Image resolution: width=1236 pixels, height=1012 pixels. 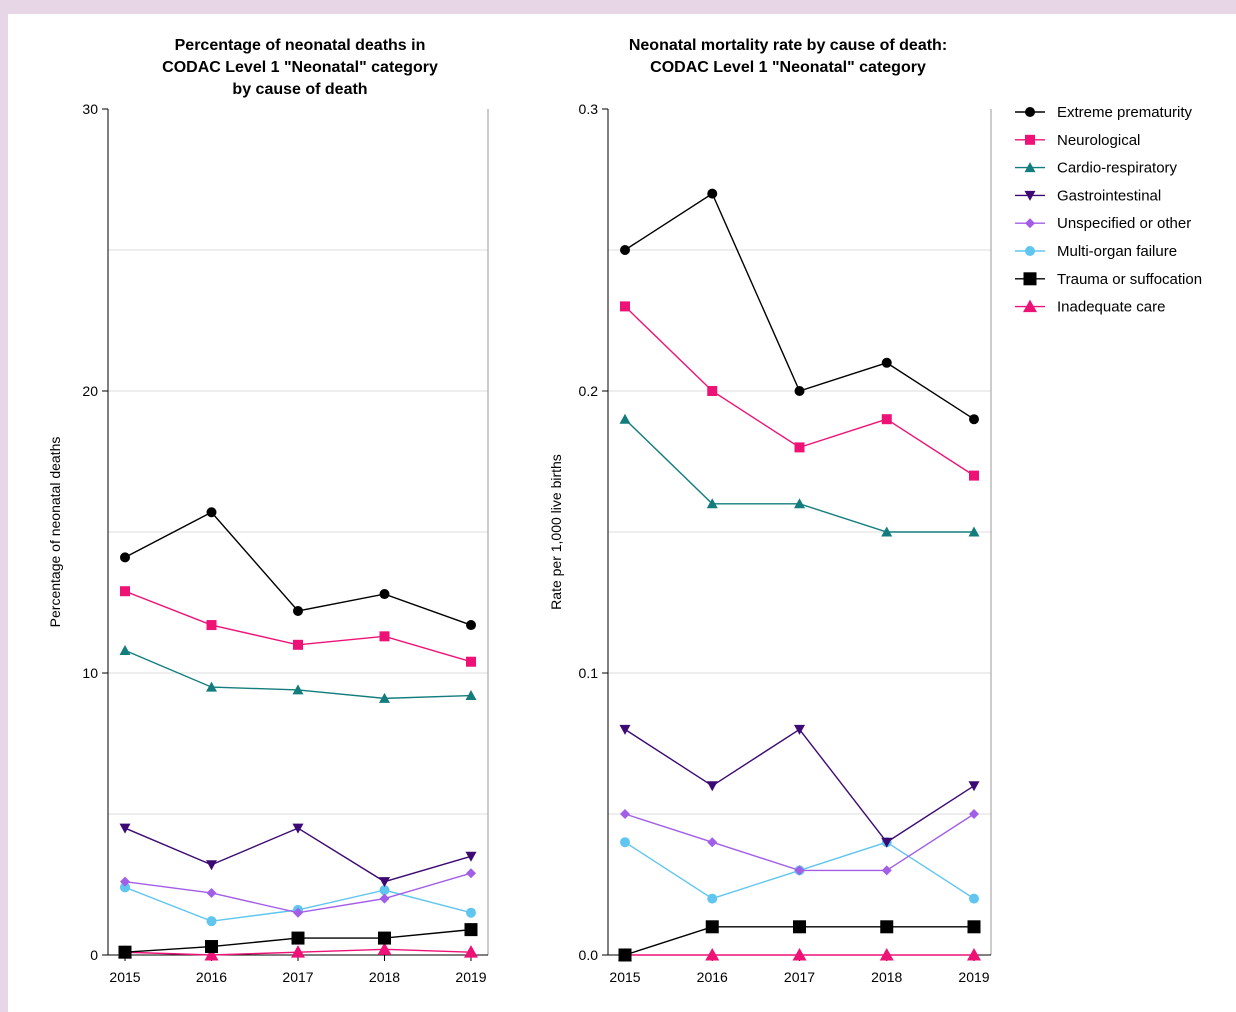 What do you see at coordinates (94, 955) in the screenshot?
I see `chart1-y-tick-label: 0` at bounding box center [94, 955].